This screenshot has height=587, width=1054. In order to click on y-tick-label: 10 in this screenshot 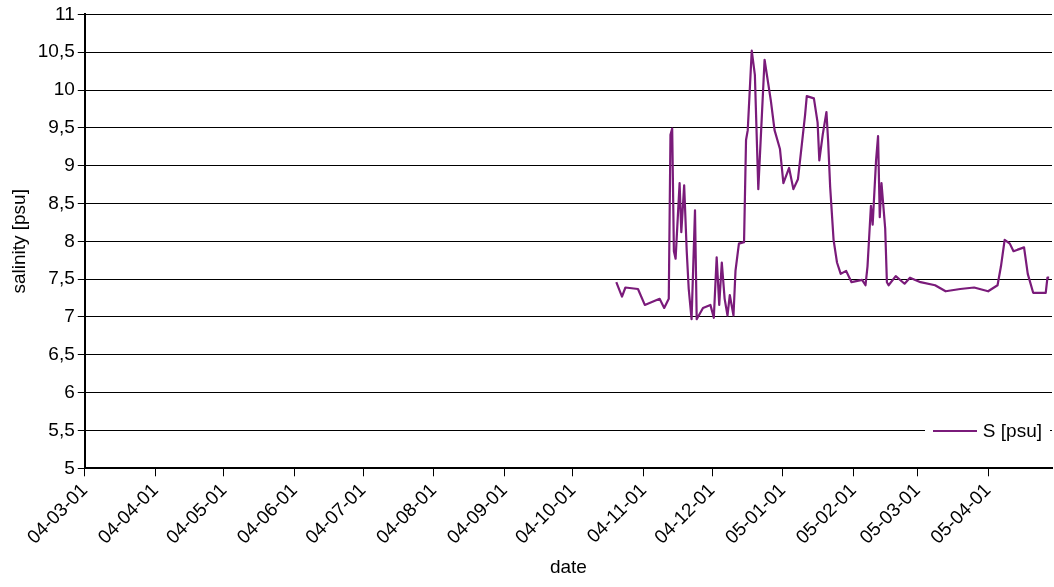, I will do `click(64, 89)`.